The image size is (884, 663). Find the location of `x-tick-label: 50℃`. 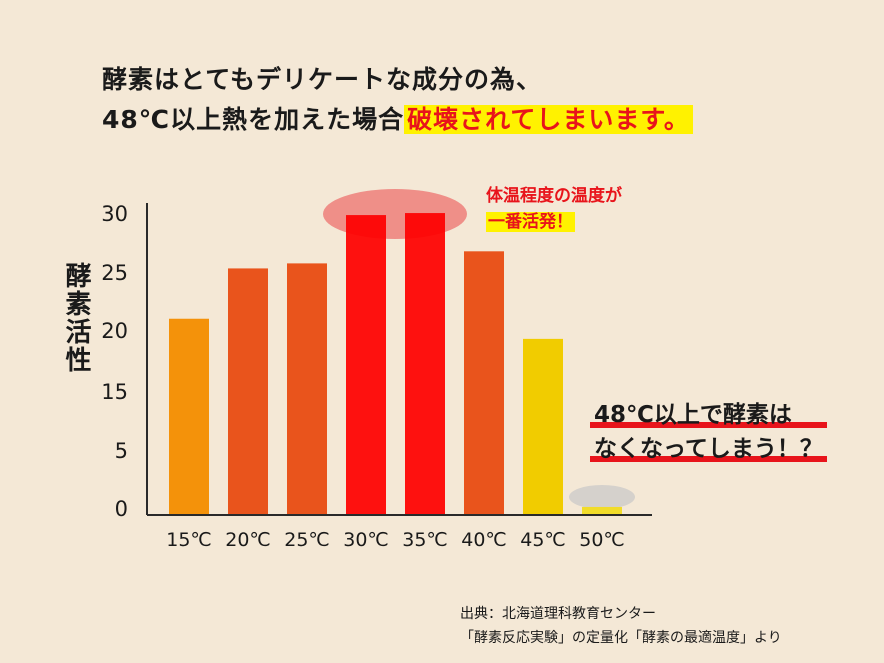

x-tick-label: 50℃ is located at coordinates (602, 540).